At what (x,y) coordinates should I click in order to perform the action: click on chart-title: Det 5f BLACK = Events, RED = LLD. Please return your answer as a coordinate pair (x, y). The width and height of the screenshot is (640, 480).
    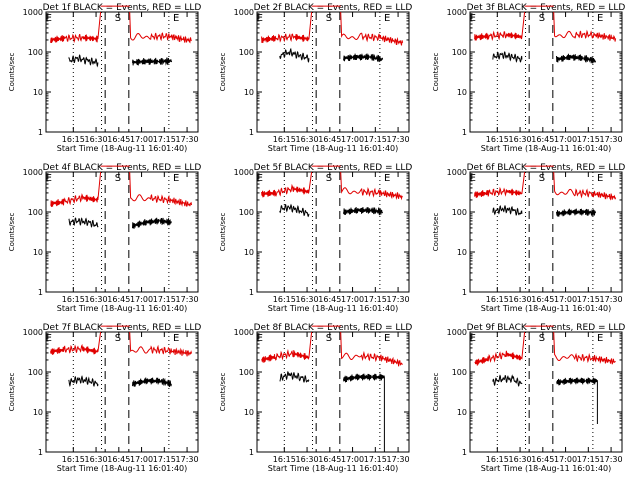
    Looking at the image, I should click on (333, 168).